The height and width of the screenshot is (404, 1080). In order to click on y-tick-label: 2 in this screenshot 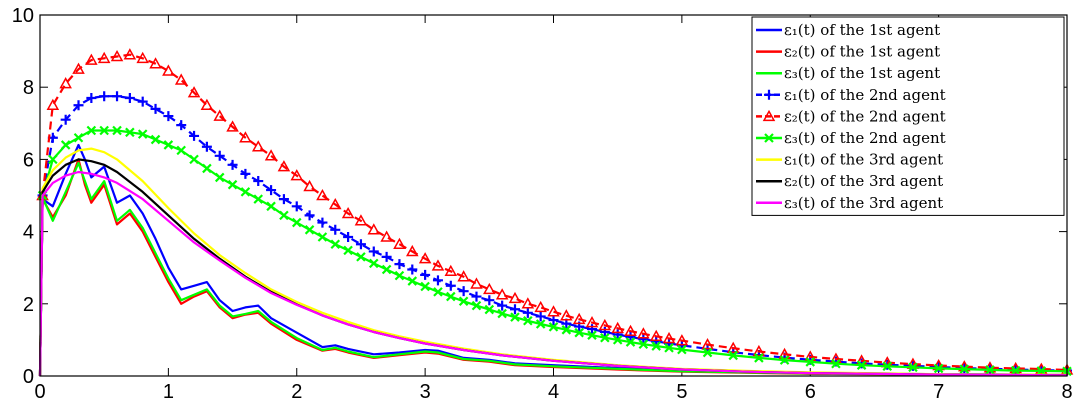, I will do `click(28, 305)`.